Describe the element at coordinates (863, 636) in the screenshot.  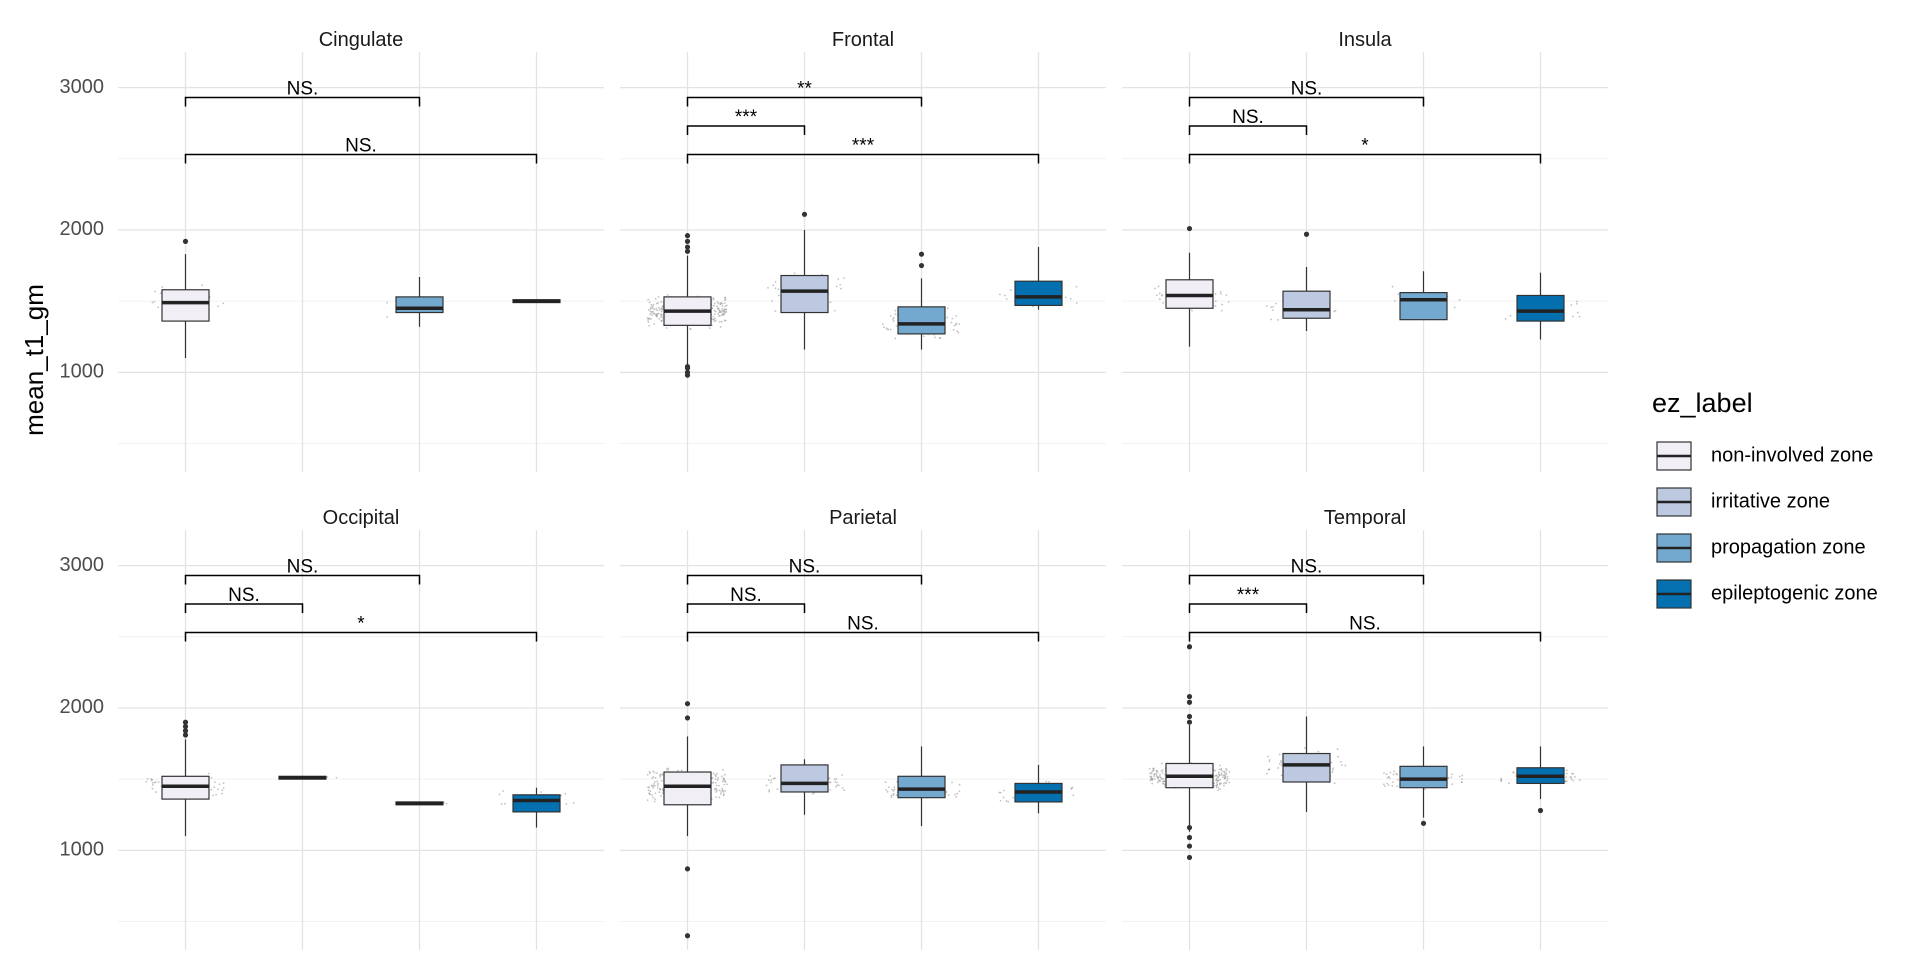
I see `bracket-line` at that location.